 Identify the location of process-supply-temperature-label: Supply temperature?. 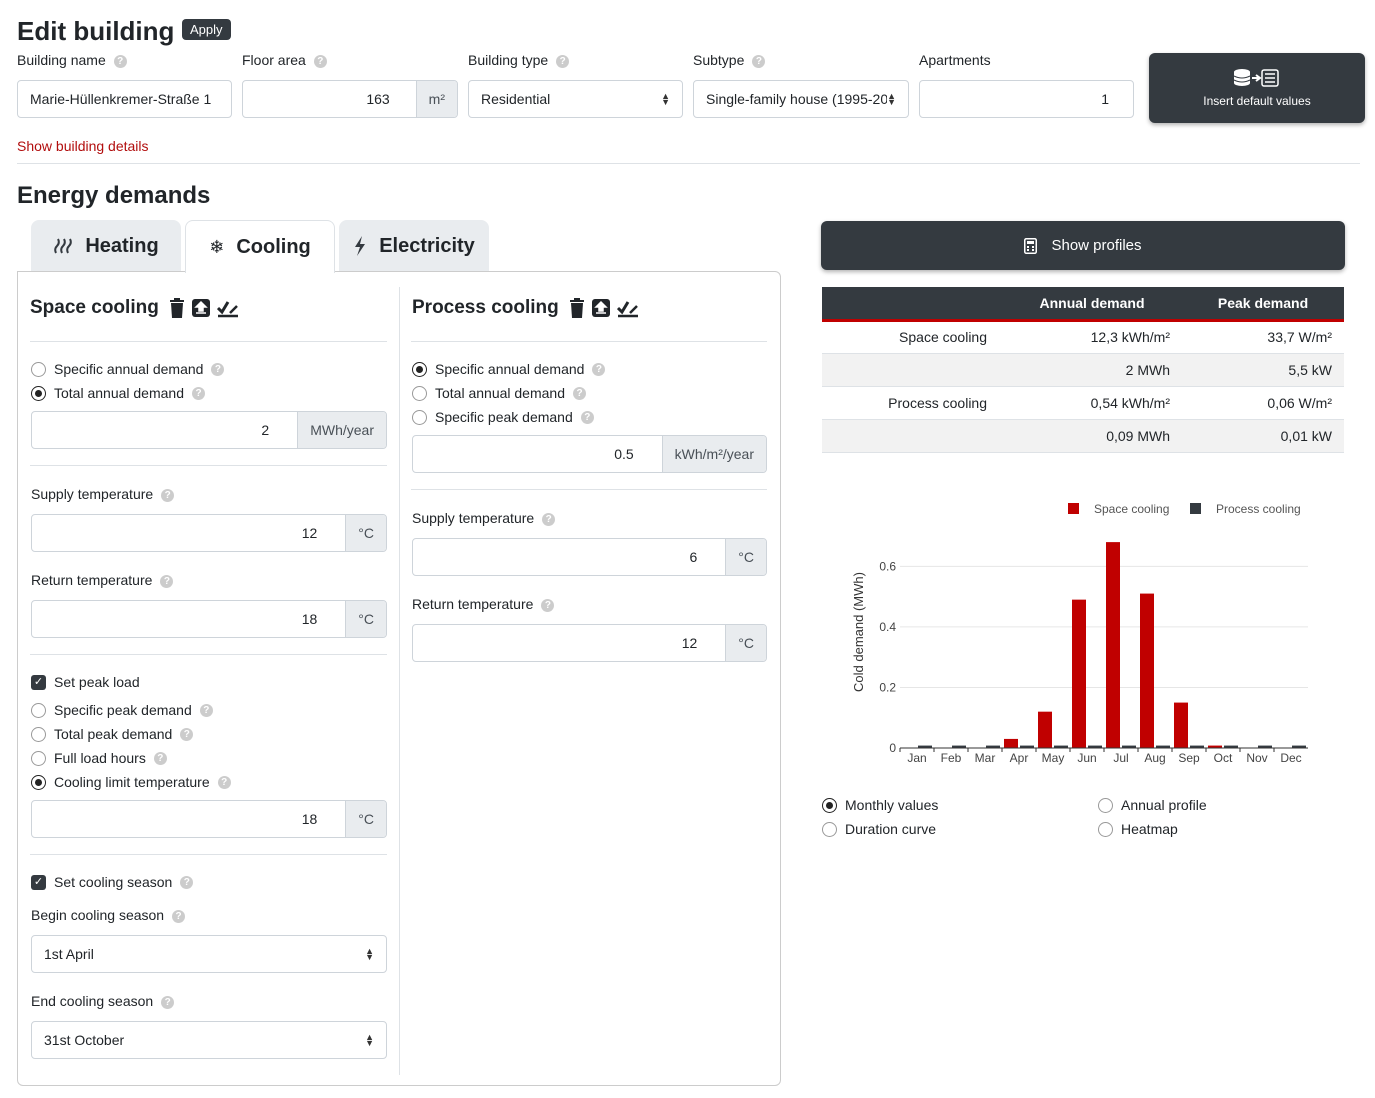
(484, 518).